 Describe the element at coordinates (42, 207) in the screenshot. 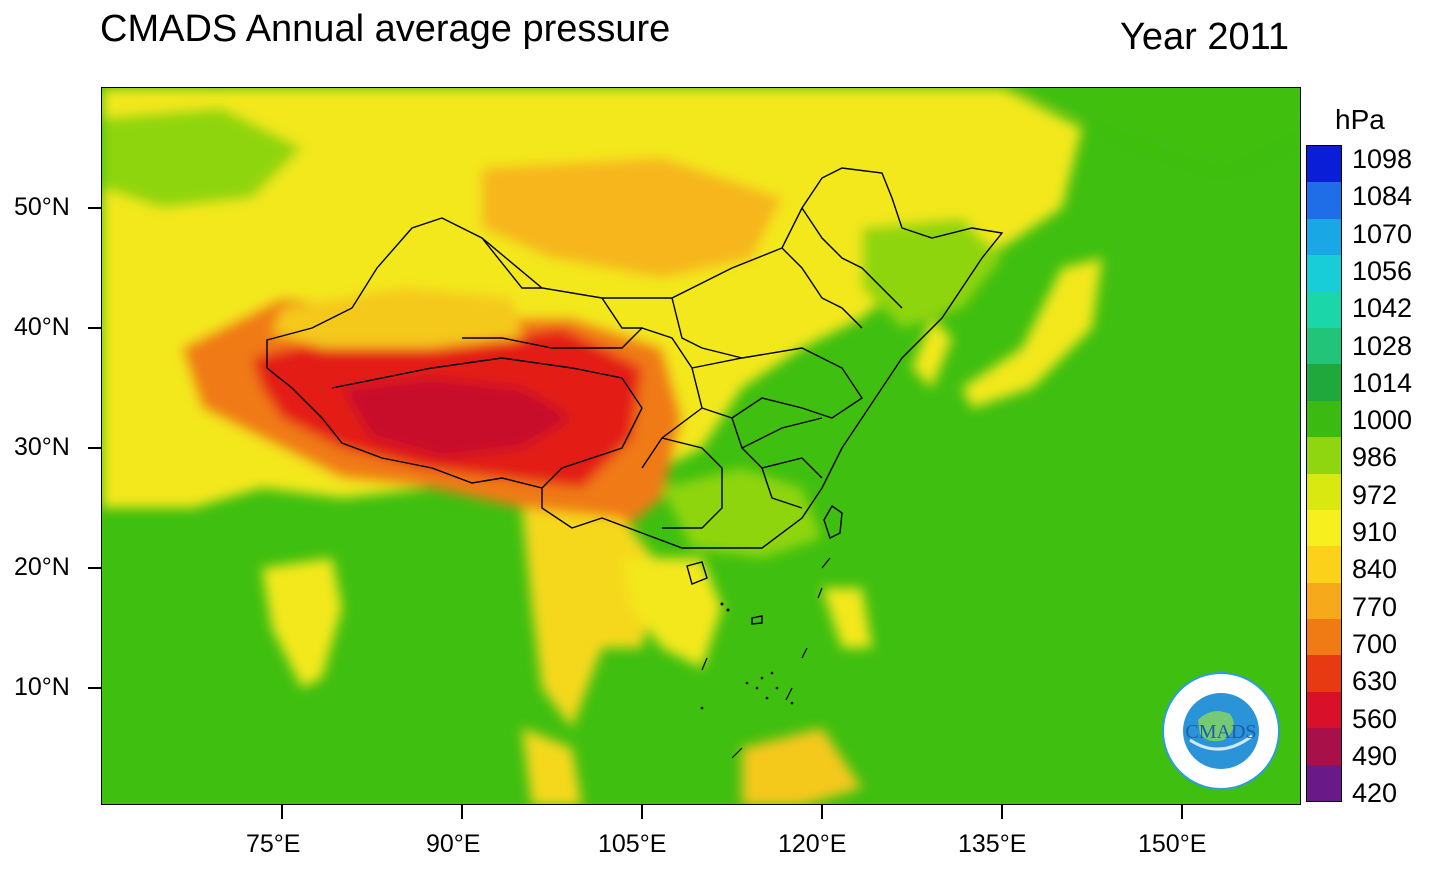

I see `lat-label-50n: 50°N` at that location.